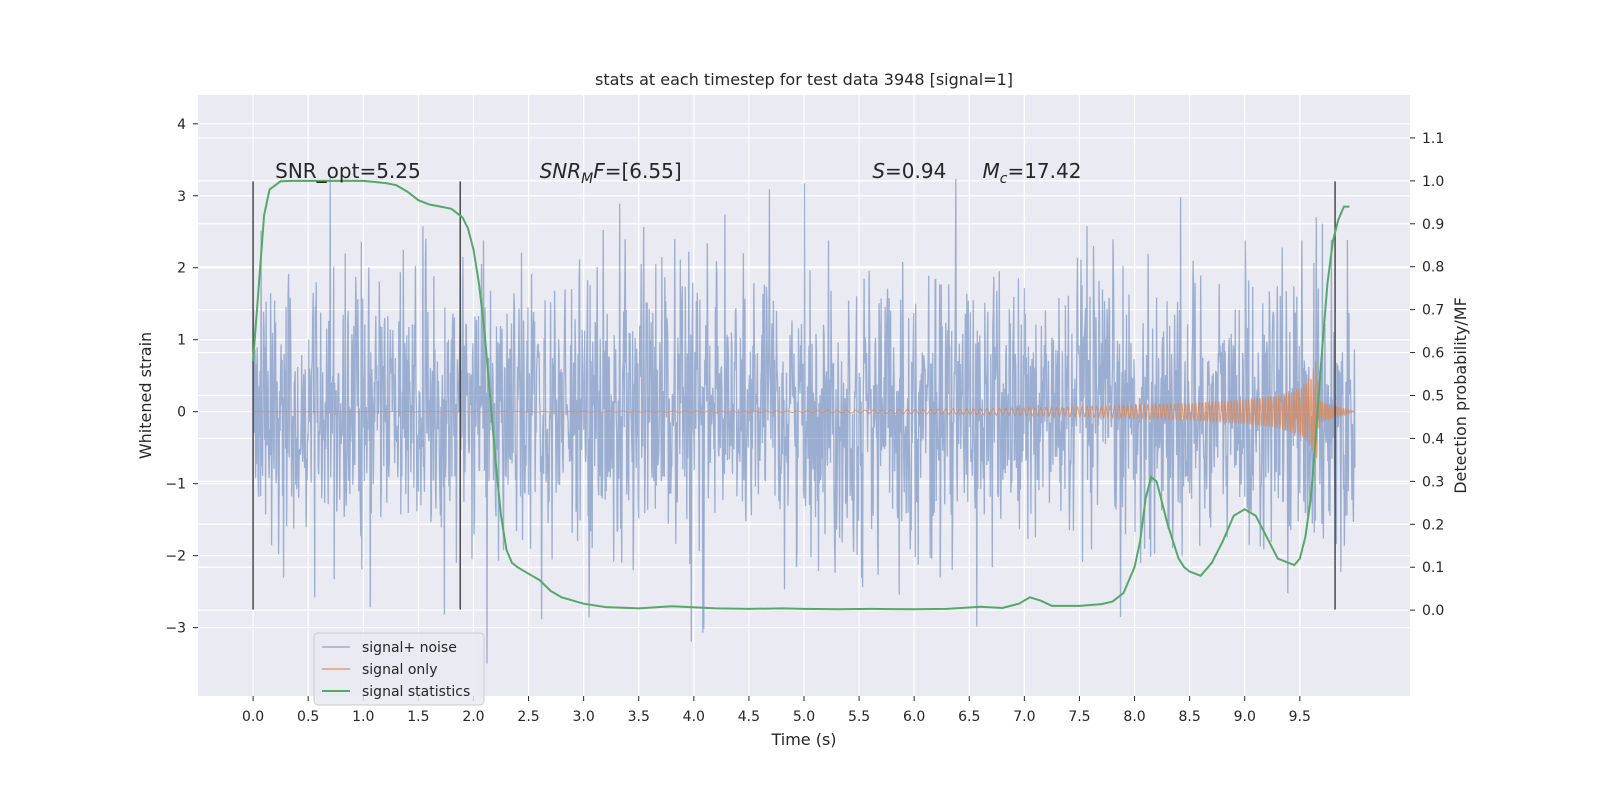 Image resolution: width=1600 pixels, height=800 pixels. What do you see at coordinates (1460, 395) in the screenshot?
I see `y-axis-label-right: Detection probability/MF` at bounding box center [1460, 395].